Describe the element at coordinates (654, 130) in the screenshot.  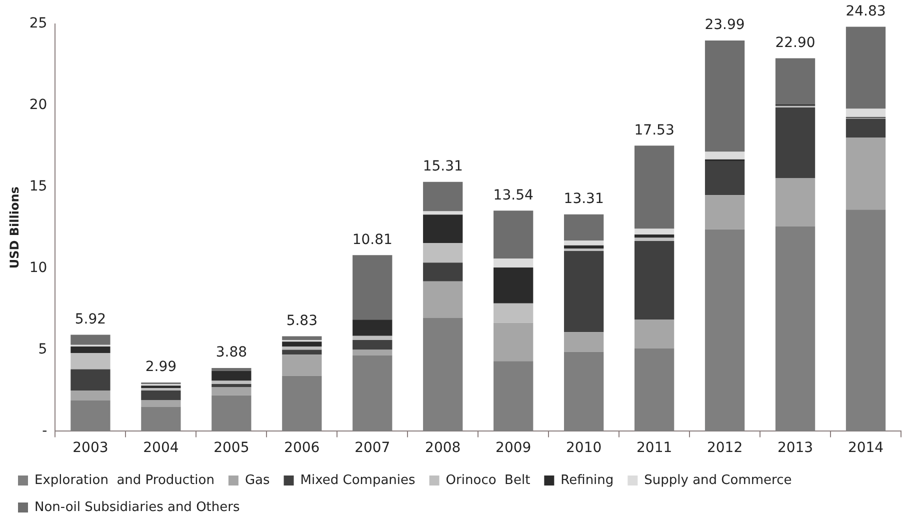
I see `total-label: 17.53` at that location.